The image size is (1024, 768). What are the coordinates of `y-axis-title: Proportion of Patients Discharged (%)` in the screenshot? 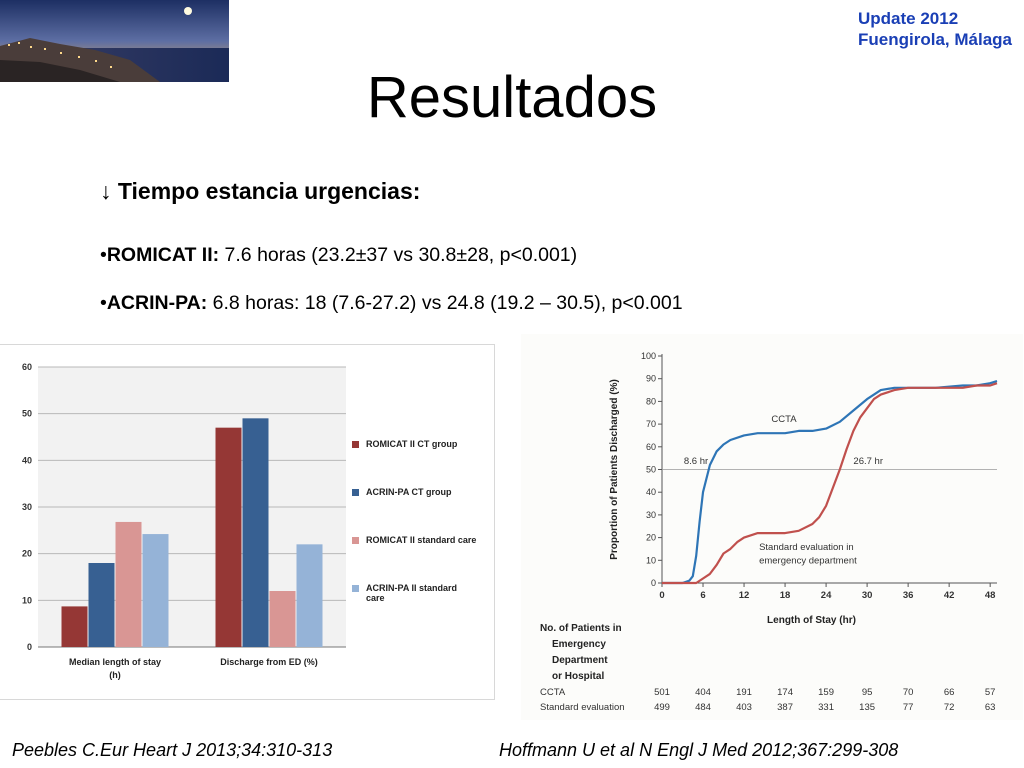 It's located at (614, 469).